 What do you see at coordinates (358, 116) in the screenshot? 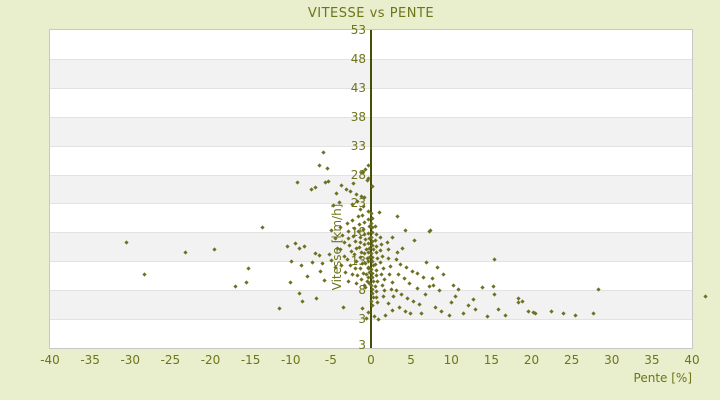
I see `y-tick-label: 38` at bounding box center [358, 116].